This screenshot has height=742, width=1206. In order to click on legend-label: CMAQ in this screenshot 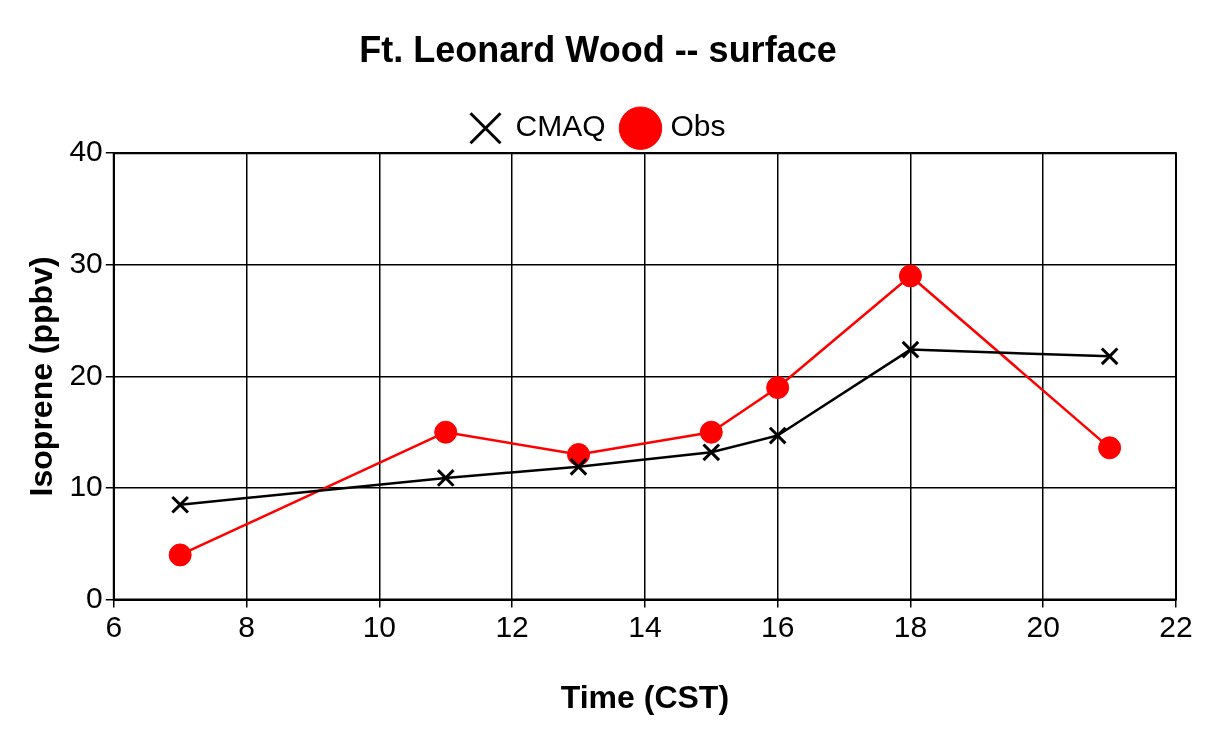, I will do `click(560, 126)`.